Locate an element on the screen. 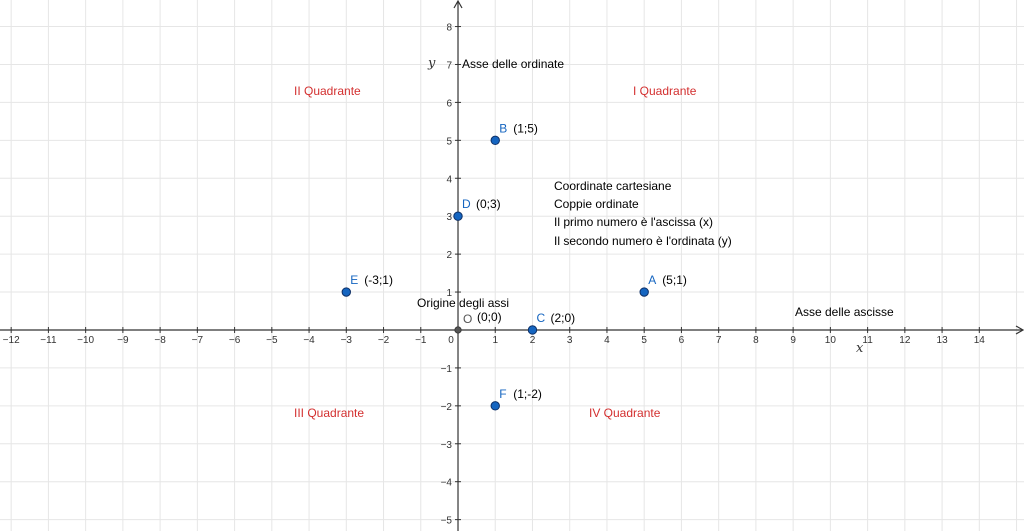 The height and width of the screenshot is (531, 1024). x-tick-label: 7 is located at coordinates (719, 340).